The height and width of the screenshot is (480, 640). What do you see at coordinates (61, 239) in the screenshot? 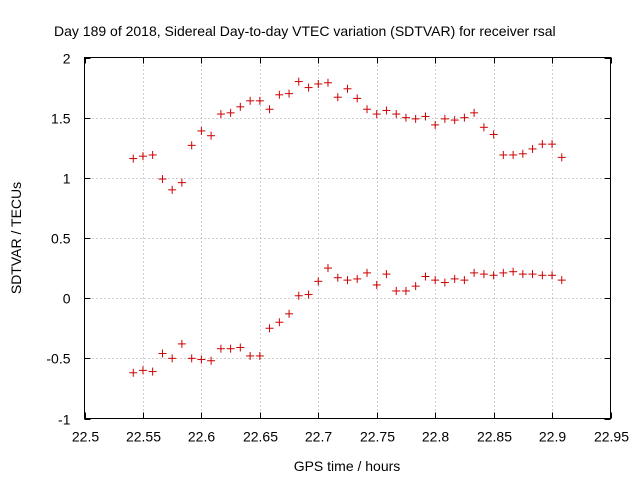
I see `y-tick-label: 0.5` at bounding box center [61, 239].